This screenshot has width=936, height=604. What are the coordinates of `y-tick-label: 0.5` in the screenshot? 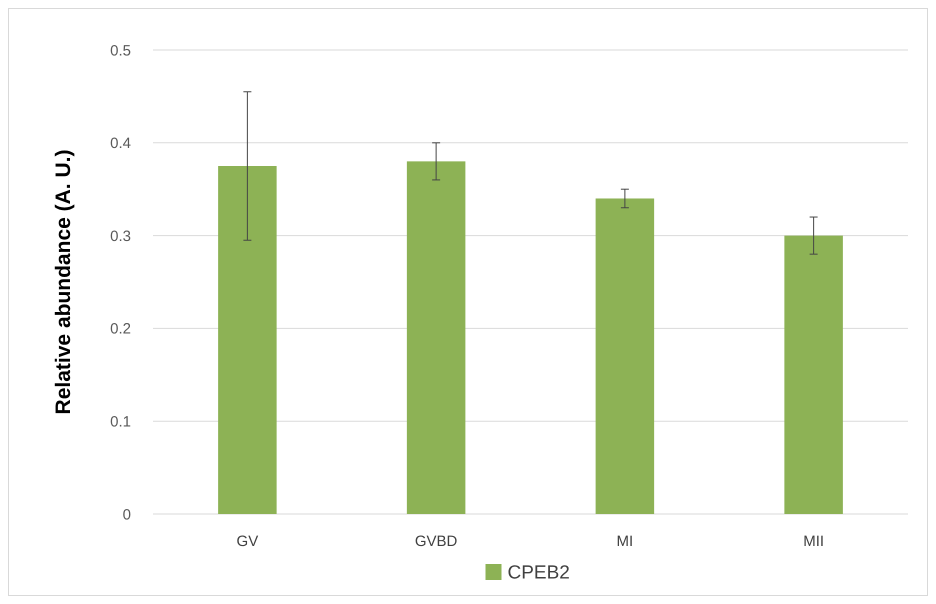 It's located at (120, 51).